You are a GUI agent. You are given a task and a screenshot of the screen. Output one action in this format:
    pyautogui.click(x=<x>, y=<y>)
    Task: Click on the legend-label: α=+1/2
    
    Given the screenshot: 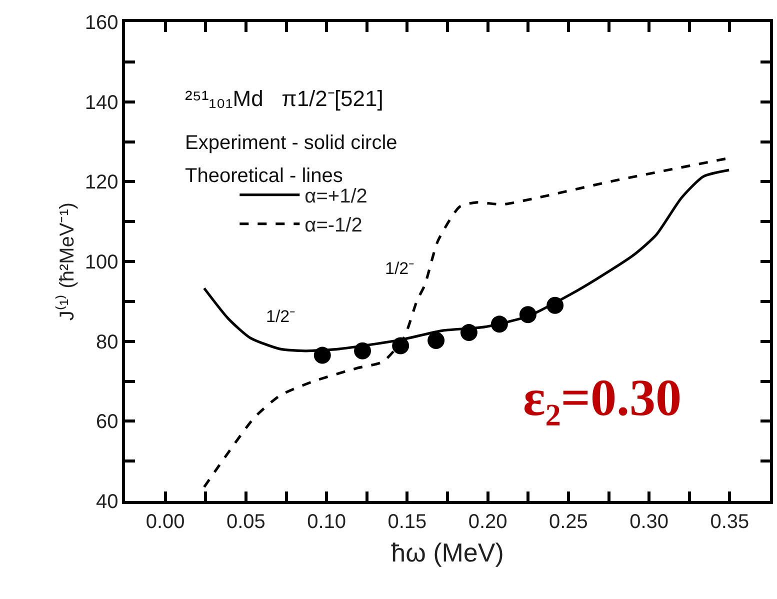 What is the action you would take?
    pyautogui.click(x=336, y=197)
    